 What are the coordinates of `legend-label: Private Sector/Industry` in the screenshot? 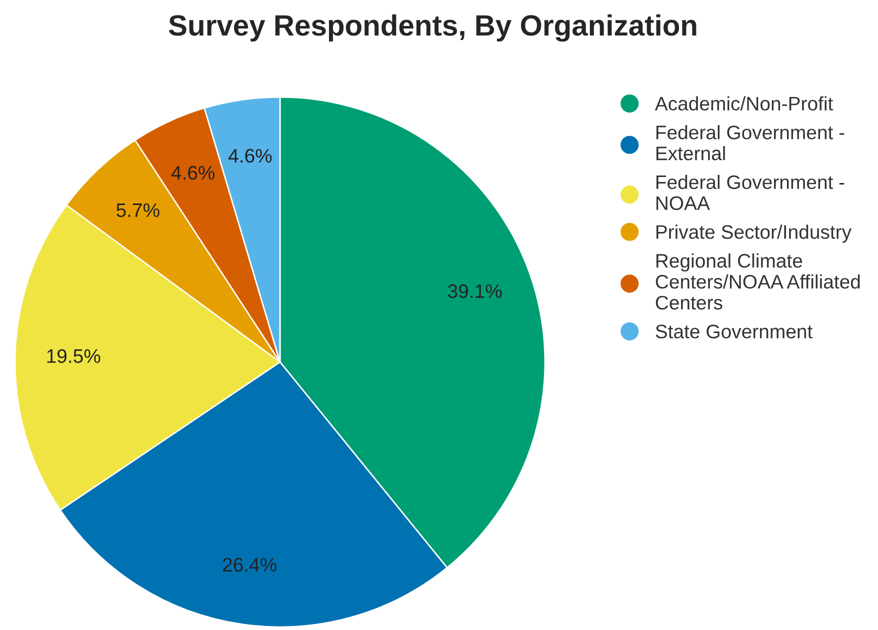 It's located at (754, 233).